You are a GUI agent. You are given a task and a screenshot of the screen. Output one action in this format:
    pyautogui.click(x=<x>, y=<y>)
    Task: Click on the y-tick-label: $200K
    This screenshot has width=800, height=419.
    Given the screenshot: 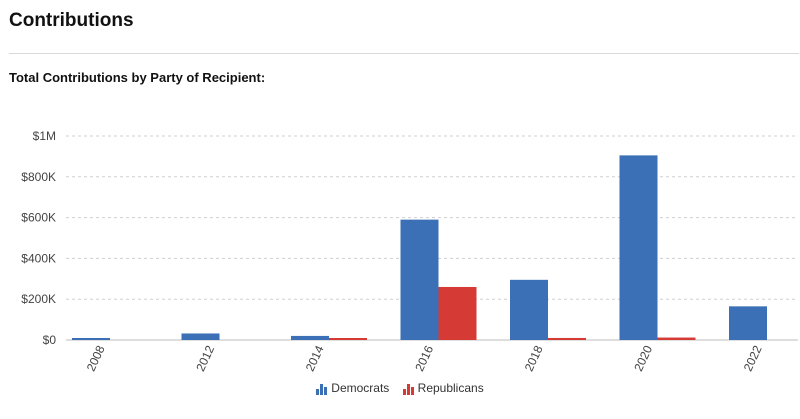 What is the action you would take?
    pyautogui.click(x=38, y=299)
    